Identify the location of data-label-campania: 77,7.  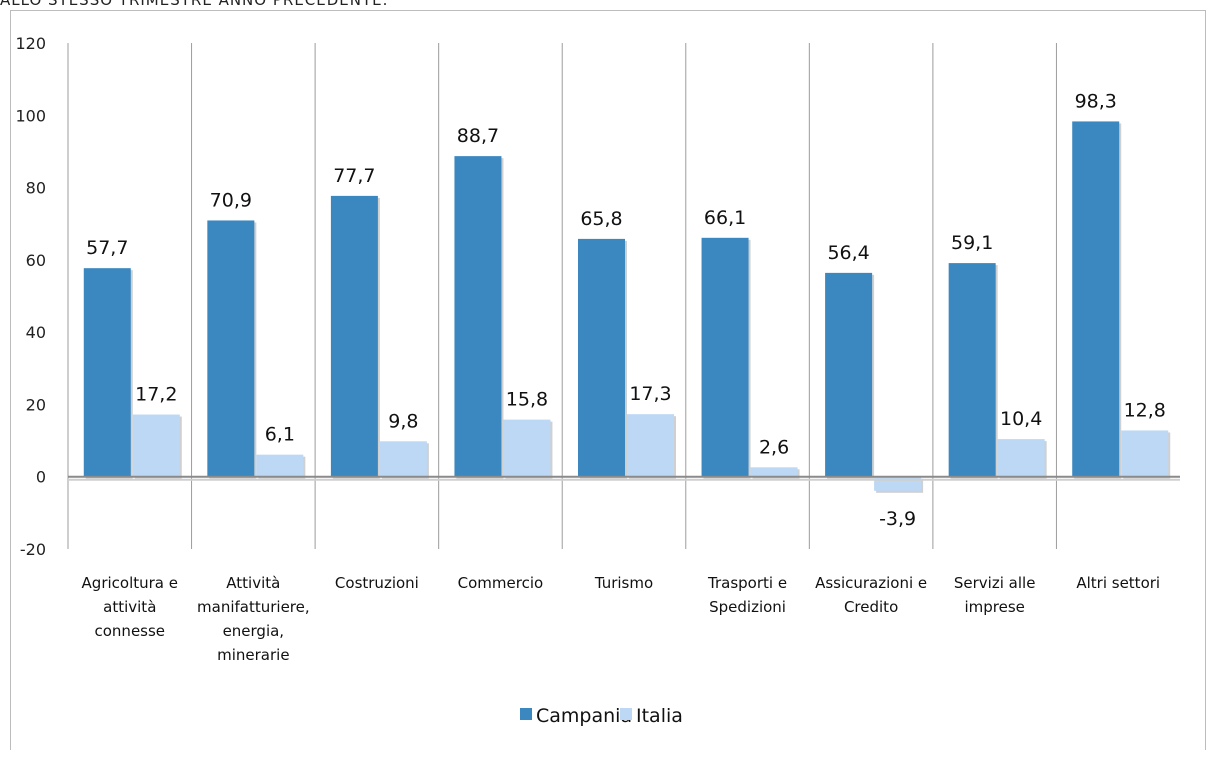
(354, 176).